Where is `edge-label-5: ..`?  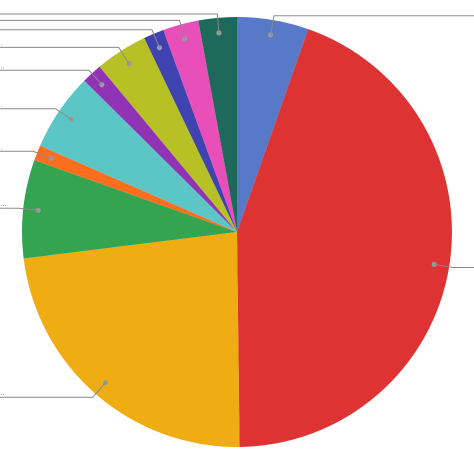
edge-label-5: .. is located at coordinates (3, 67).